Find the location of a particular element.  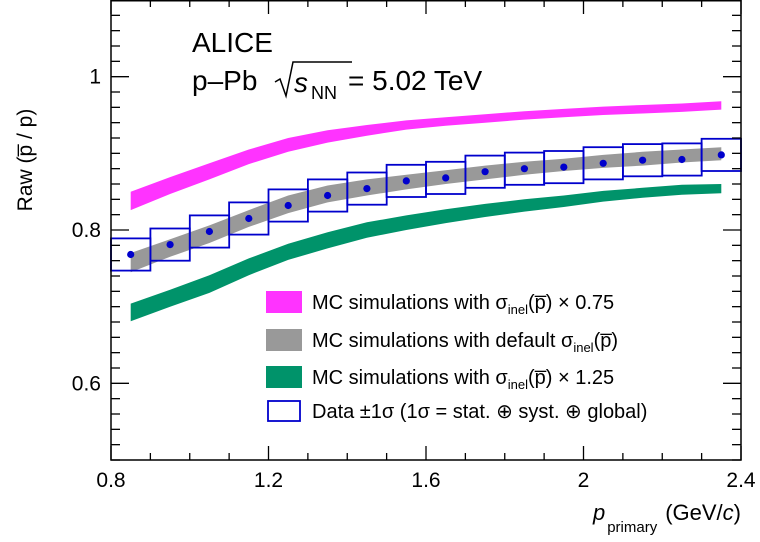

legend-label: MC simulations with default σinel(p̅) is located at coordinates (465, 342).